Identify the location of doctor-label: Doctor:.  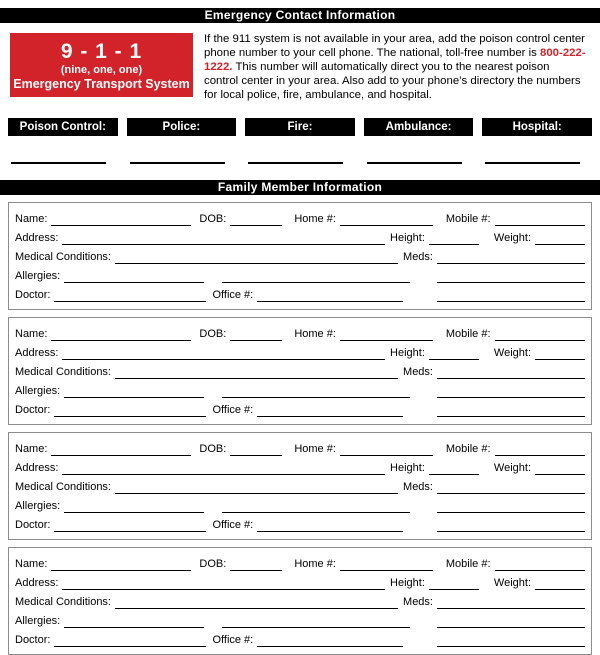
(33, 639).